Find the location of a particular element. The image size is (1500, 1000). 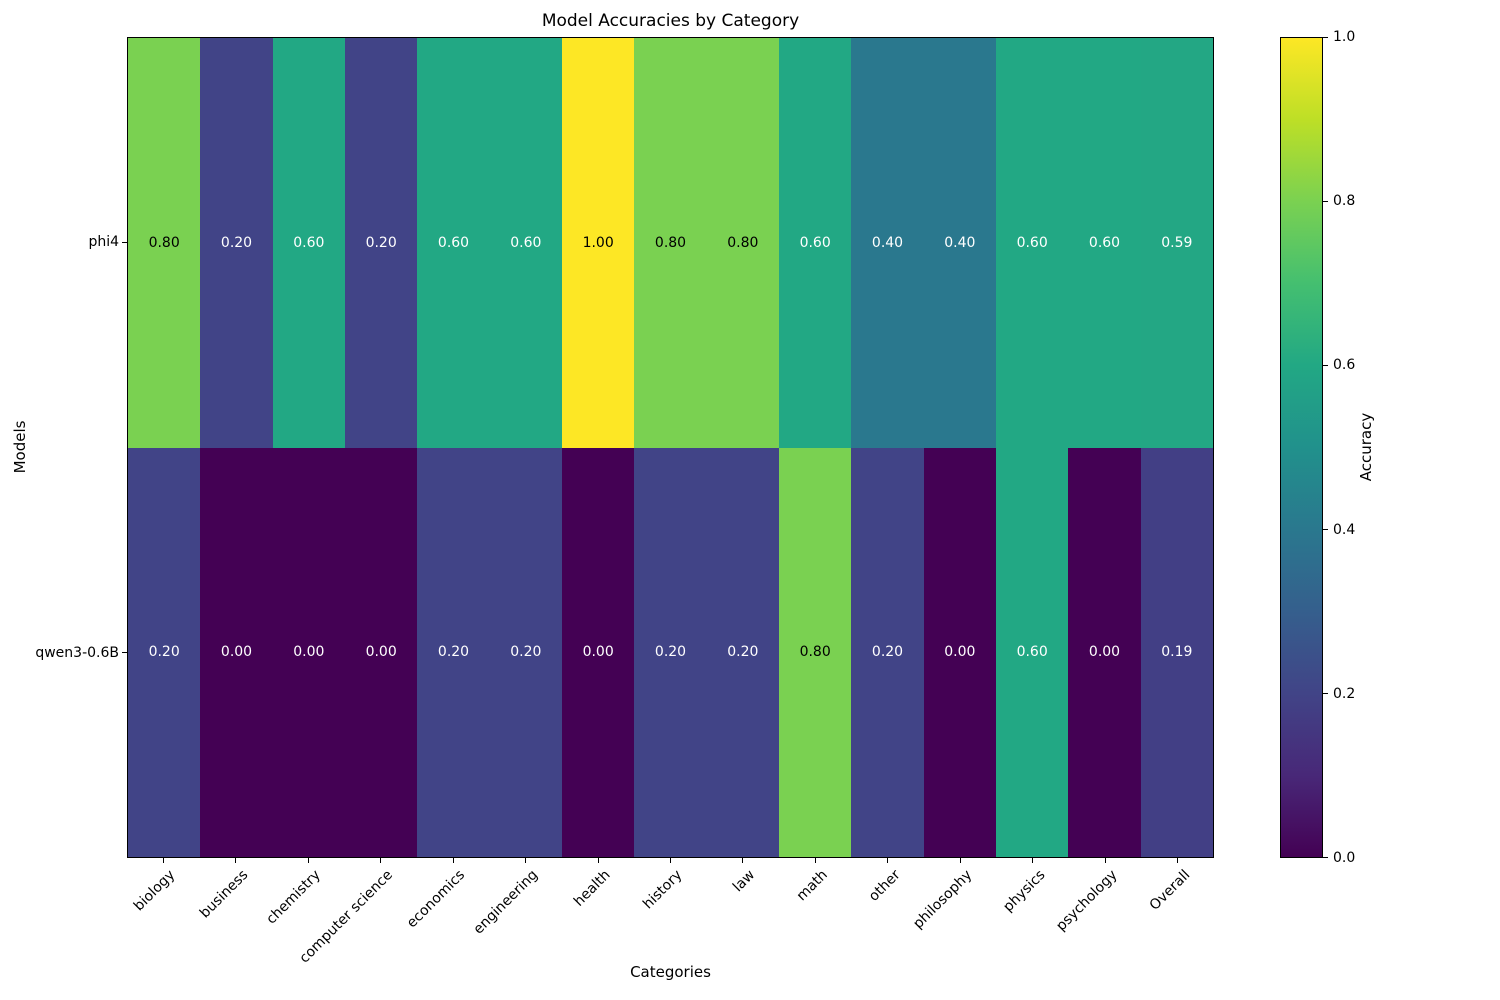

x-tick-label: philosophy is located at coordinates (943, 900).